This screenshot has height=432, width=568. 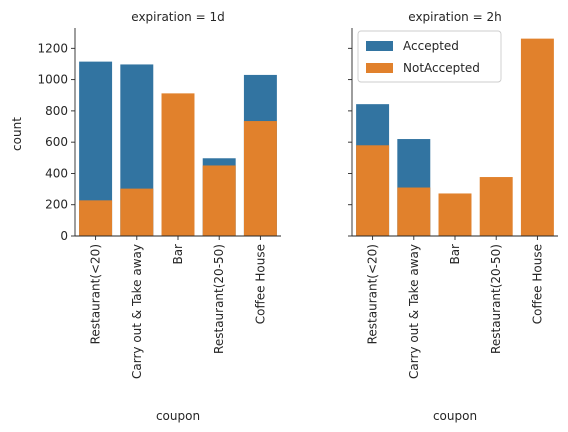 I want to click on x-tick-label-1-1: Carry out & Take away, so click(x=414, y=311).